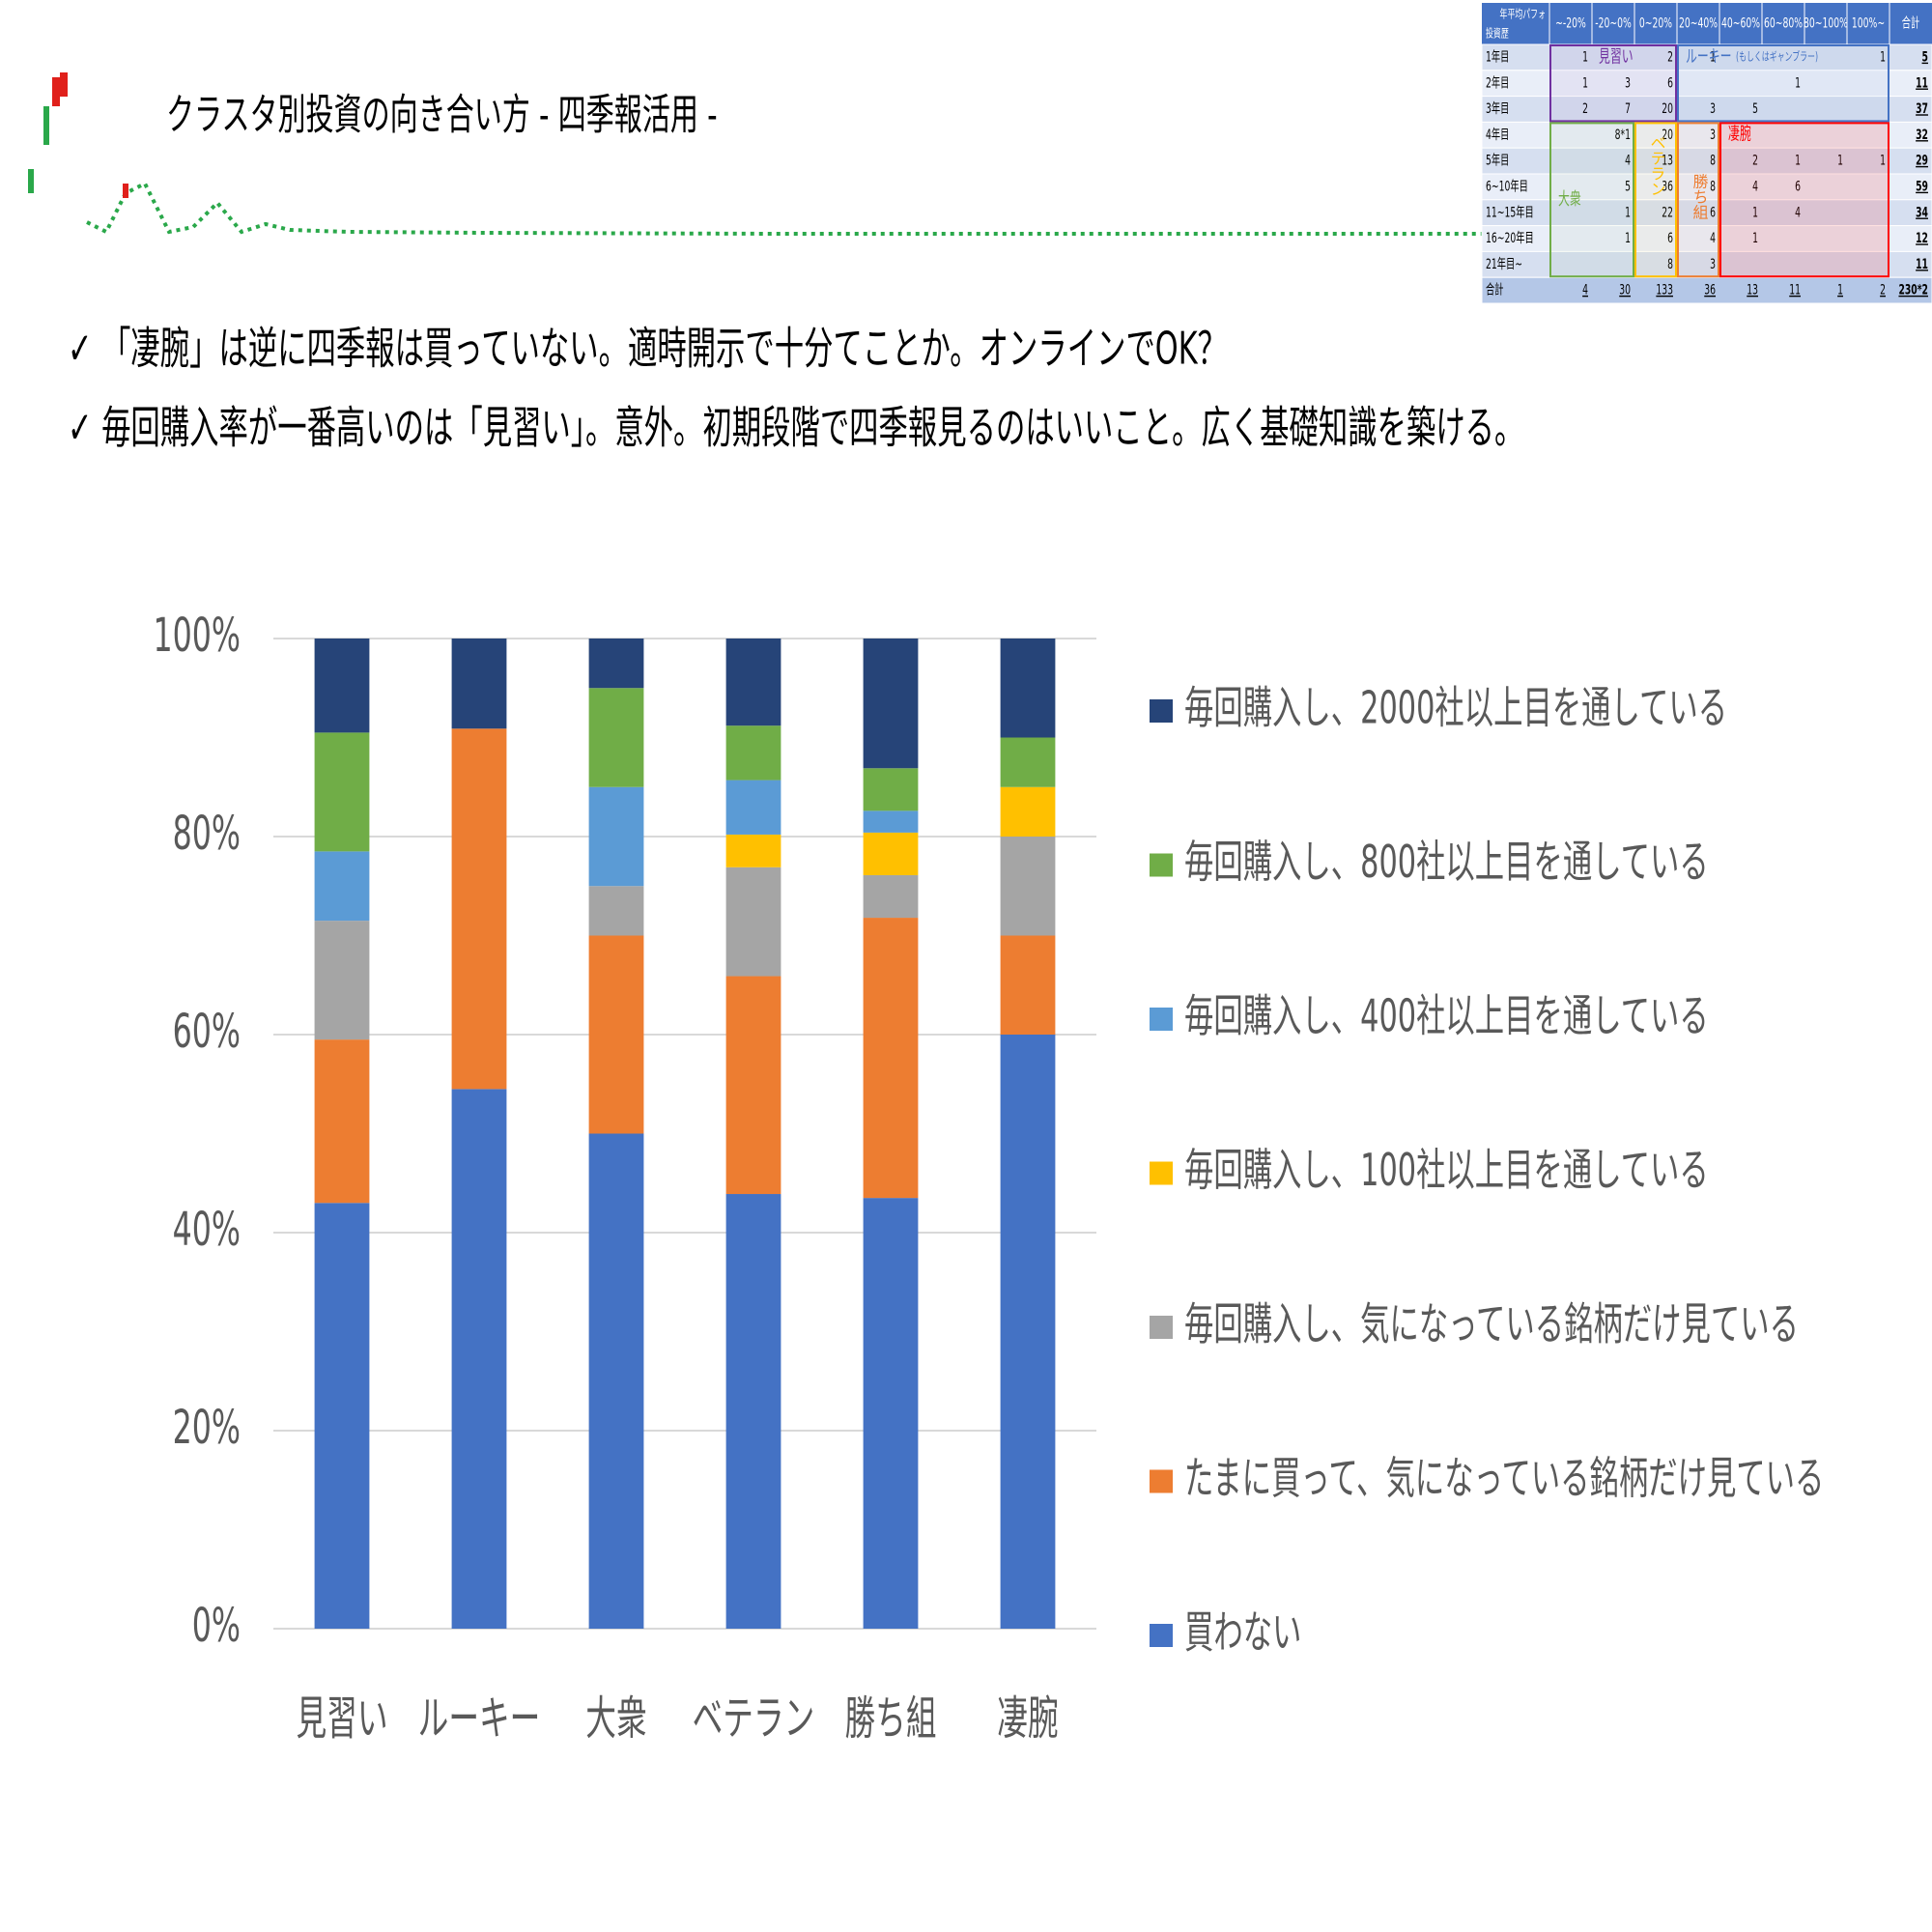  Describe the element at coordinates (1667, 108) in the screenshot. I see `table-cell: 20` at that location.